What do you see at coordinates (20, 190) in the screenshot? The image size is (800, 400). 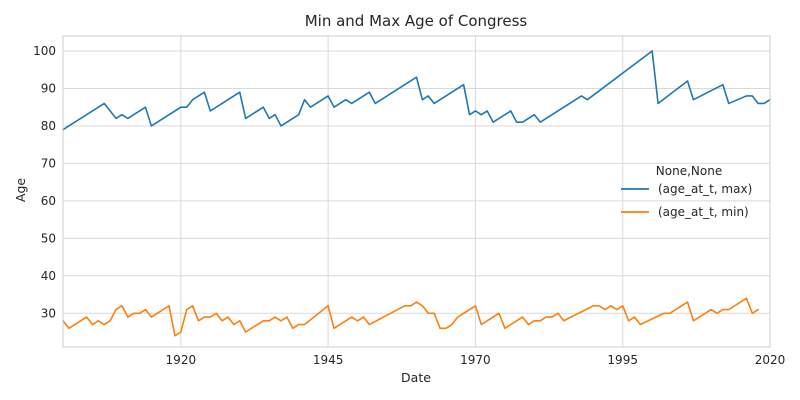 I see `y-axis-label: Age` at bounding box center [20, 190].